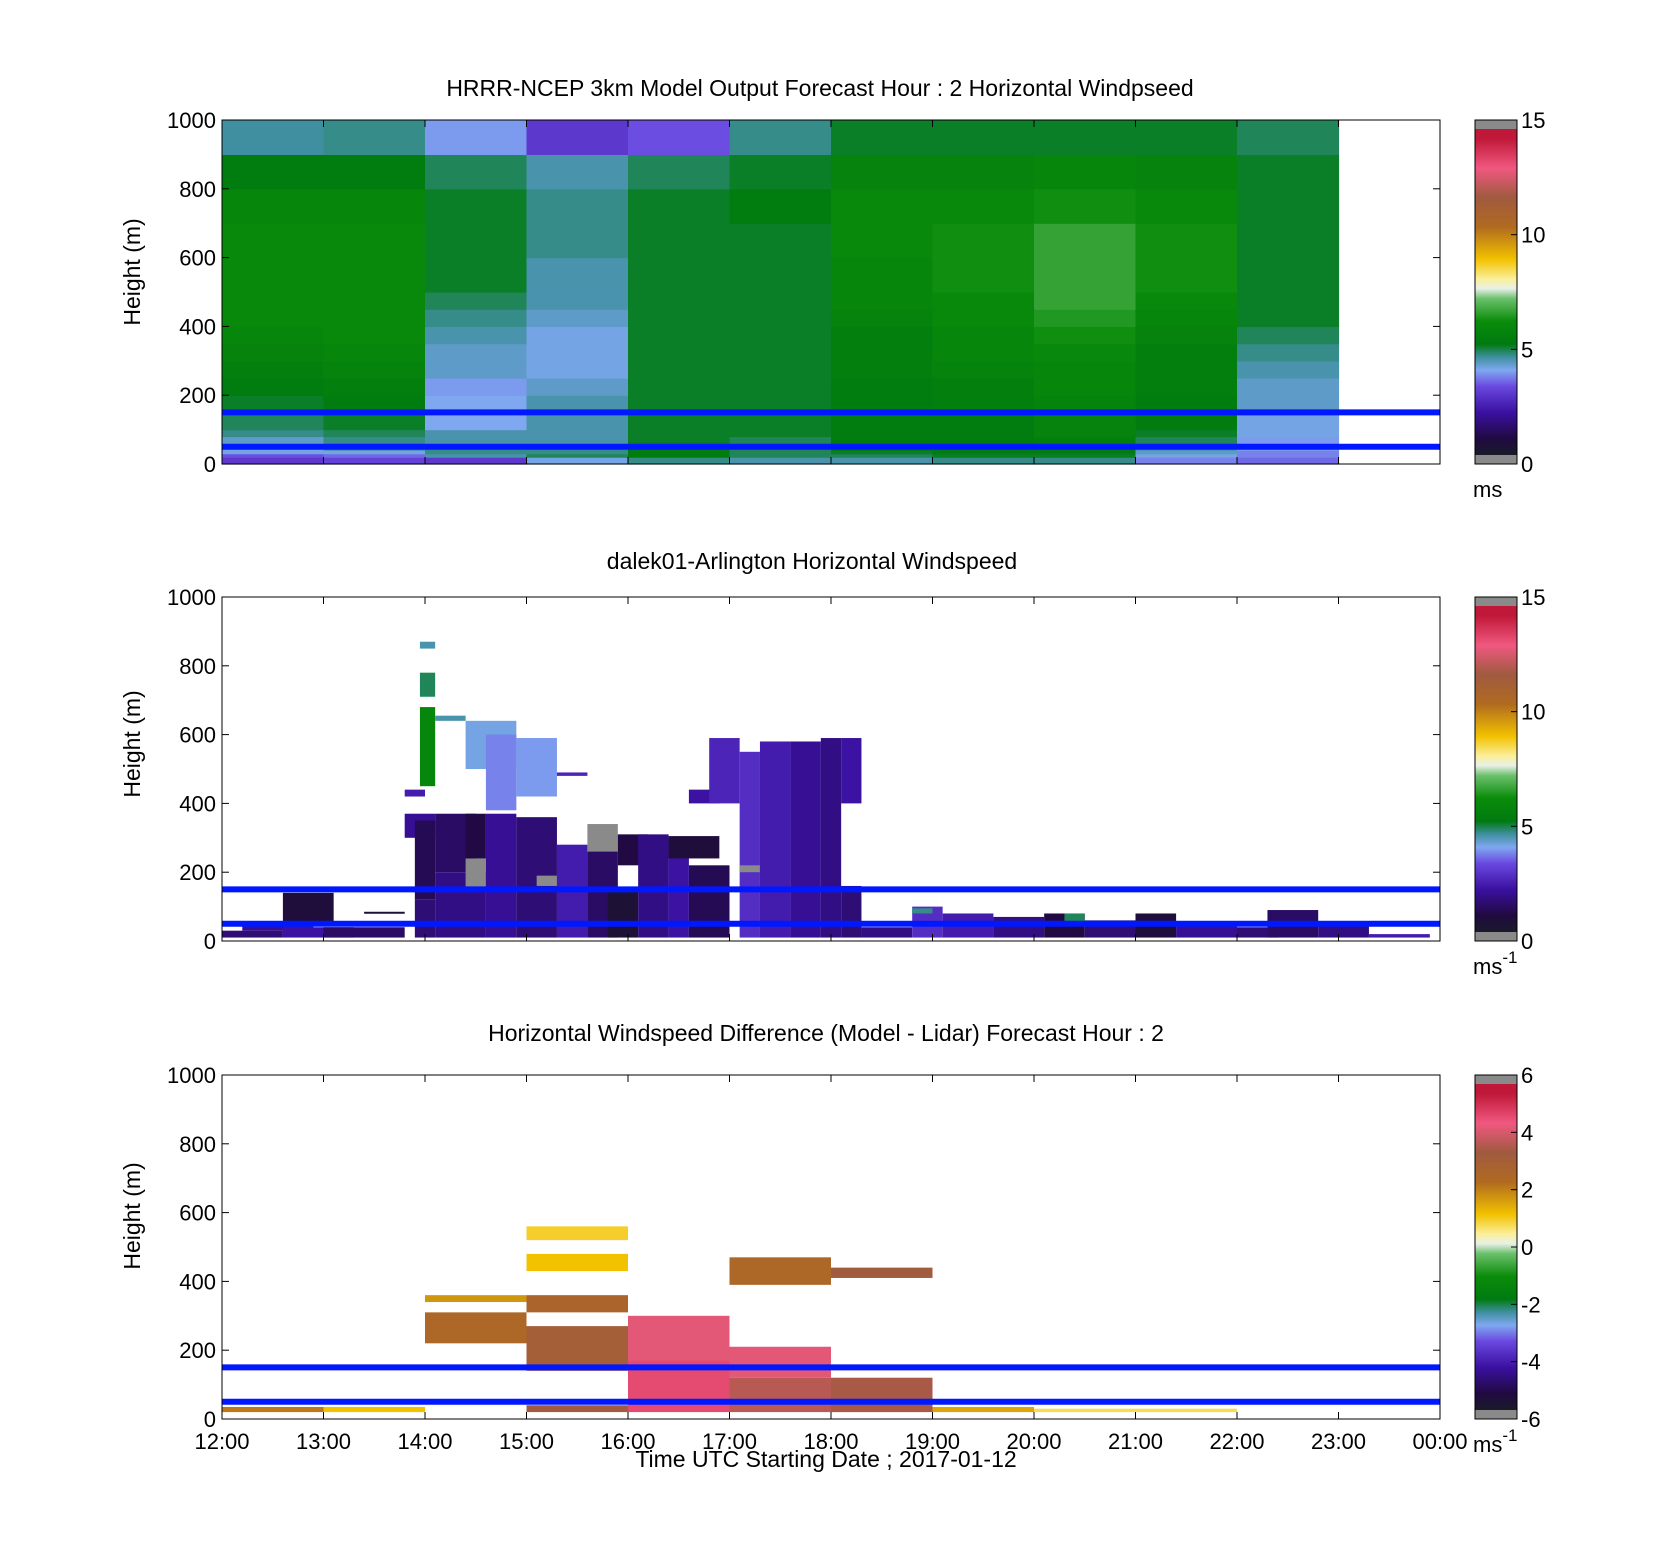 The height and width of the screenshot is (1561, 1680). Describe the element at coordinates (1533, 235) in the screenshot. I see `colorbar-tick-label: 10` at that location.